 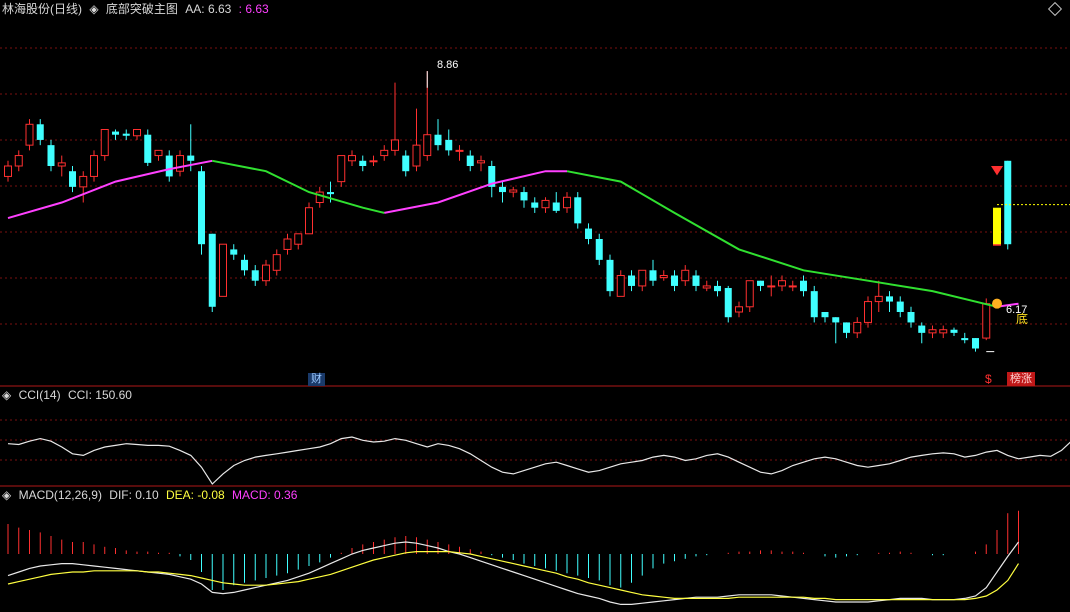 What do you see at coordinates (298, 186) in the screenshot?
I see `ma-segment` at bounding box center [298, 186].